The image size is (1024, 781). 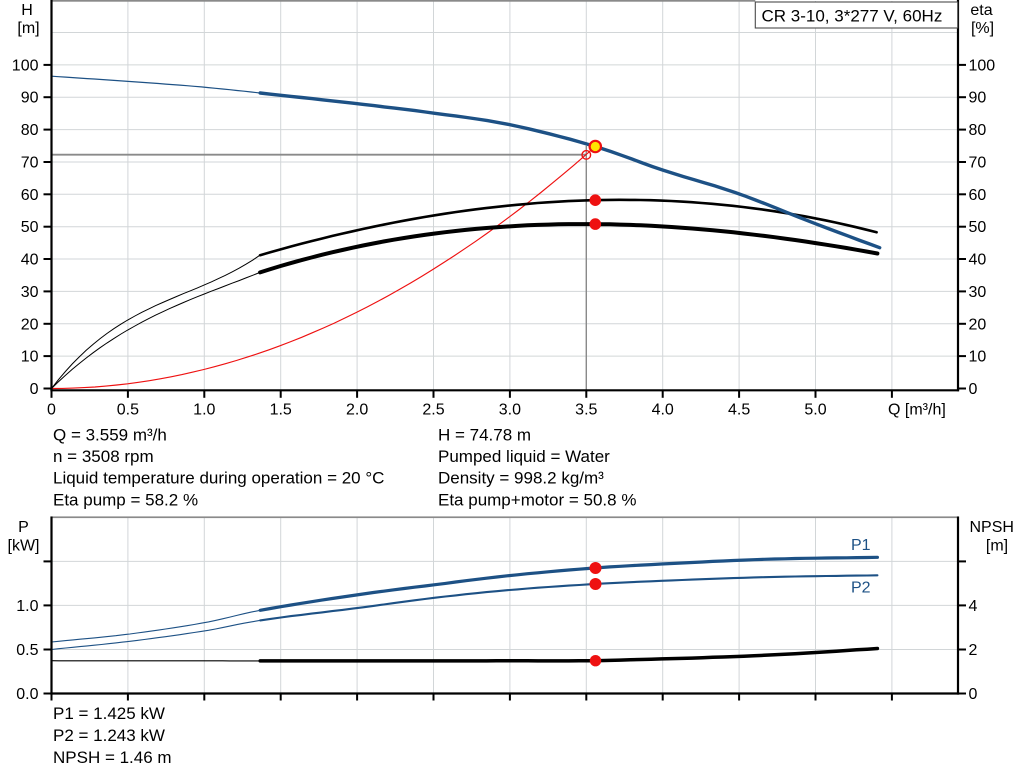 I want to click on svg-text: 2.5, so click(x=433, y=409).